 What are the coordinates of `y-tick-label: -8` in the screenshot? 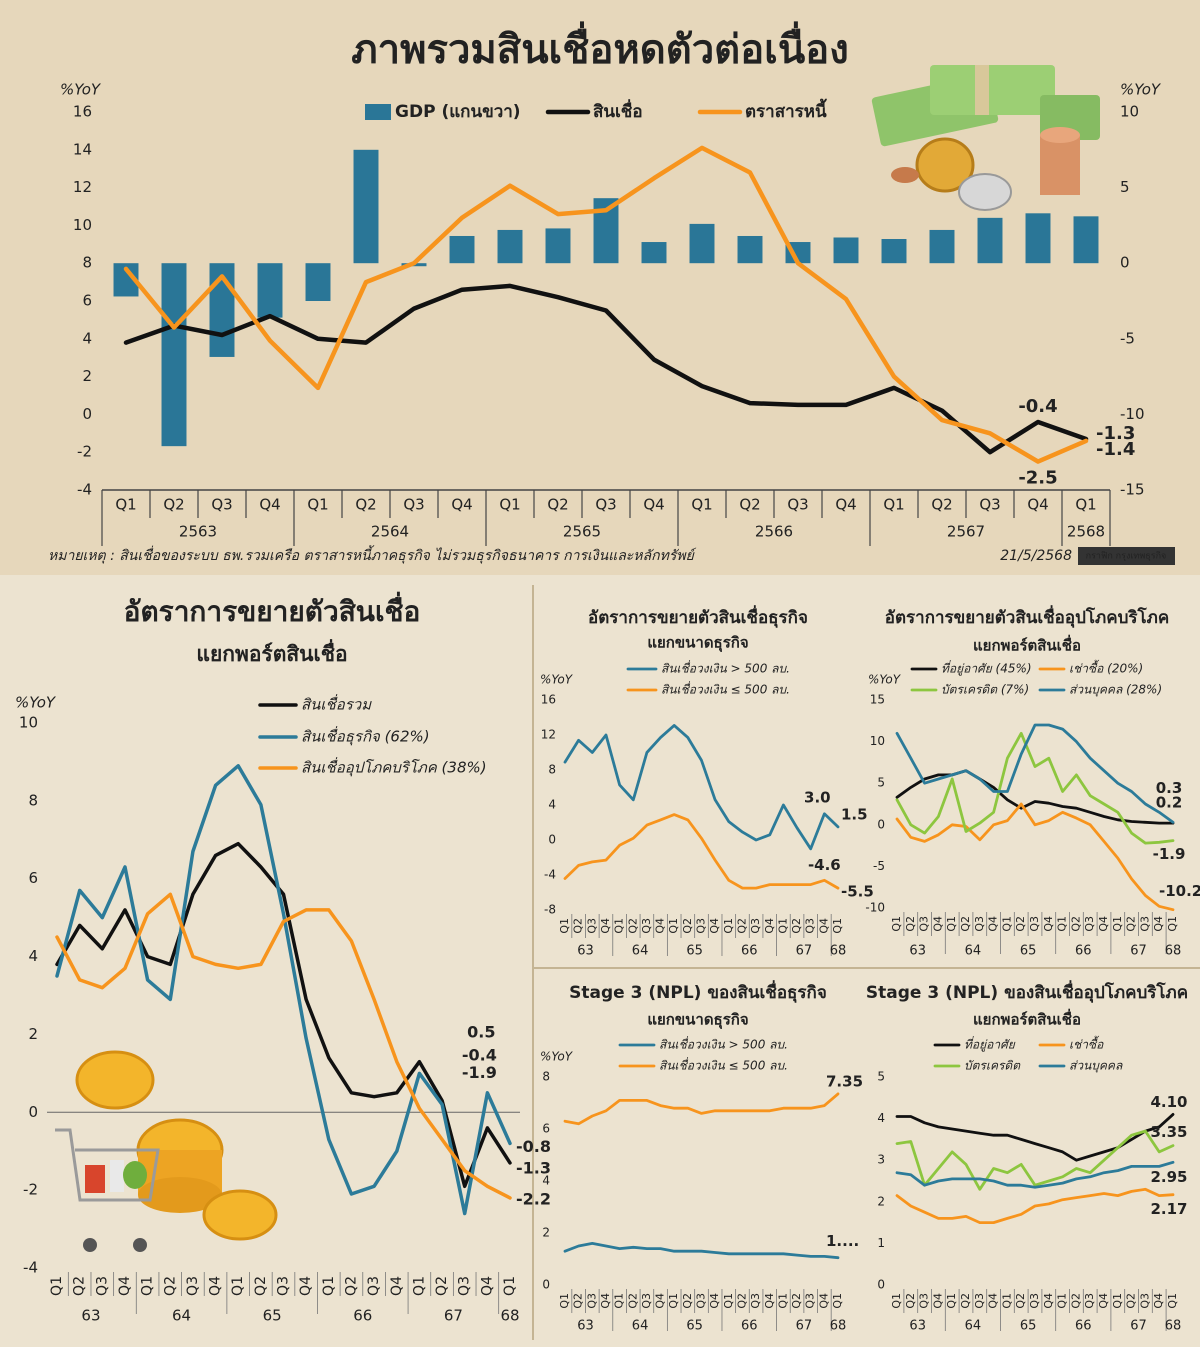 It's located at (550, 910).